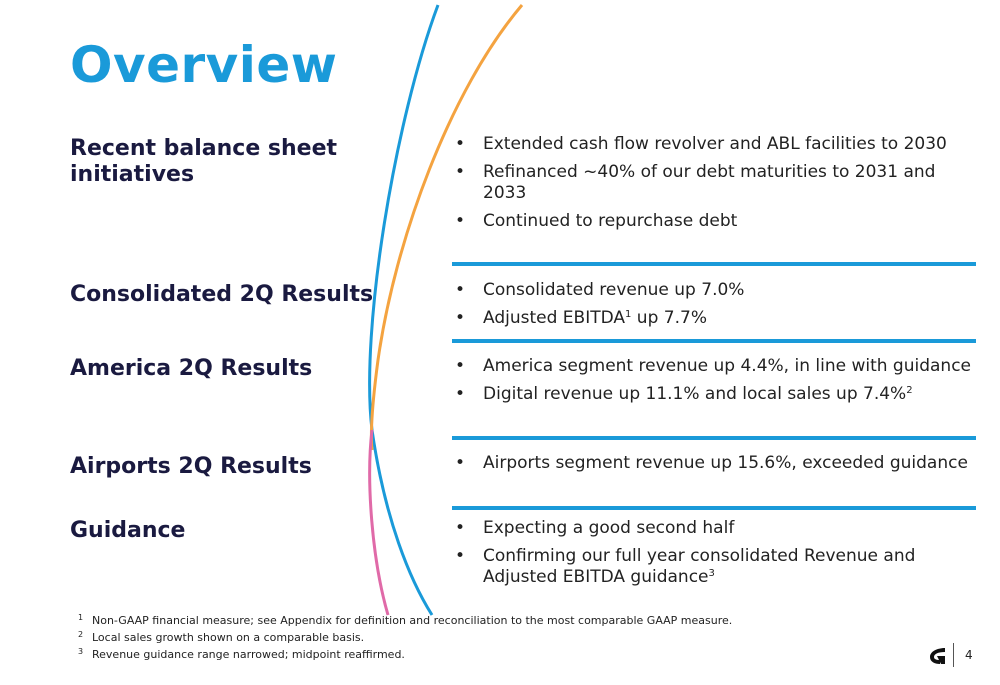 This screenshot has width=1000, height=685. I want to click on footnote-number: 3, so click(81, 651).